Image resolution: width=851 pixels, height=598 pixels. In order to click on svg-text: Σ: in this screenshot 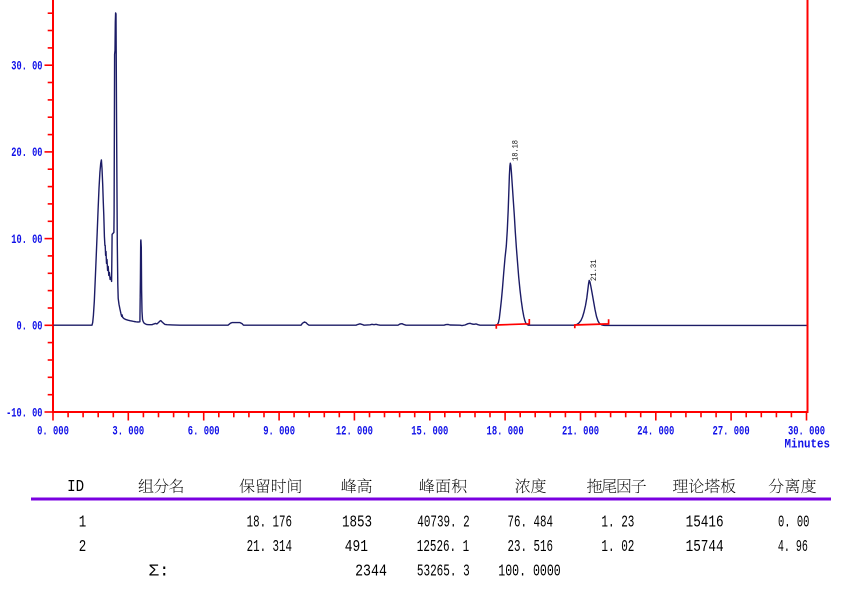, I will do `click(159, 572)`.